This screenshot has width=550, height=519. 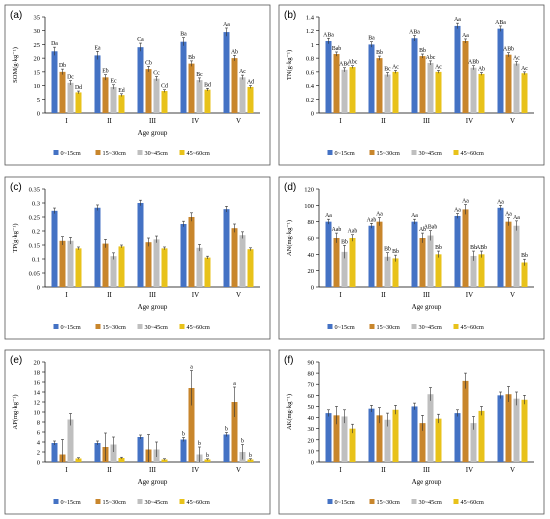 I want to click on significance-label: Ab, so click(x=422, y=230).